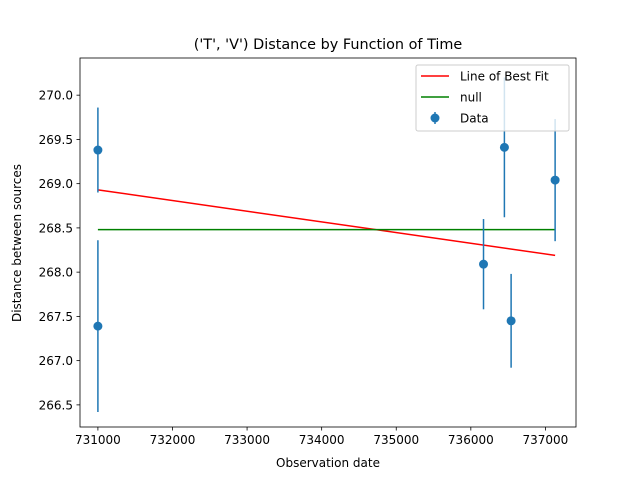 The width and height of the screenshot is (640, 480). What do you see at coordinates (56, 140) in the screenshot?
I see `y-tick-label: 269.5` at bounding box center [56, 140].